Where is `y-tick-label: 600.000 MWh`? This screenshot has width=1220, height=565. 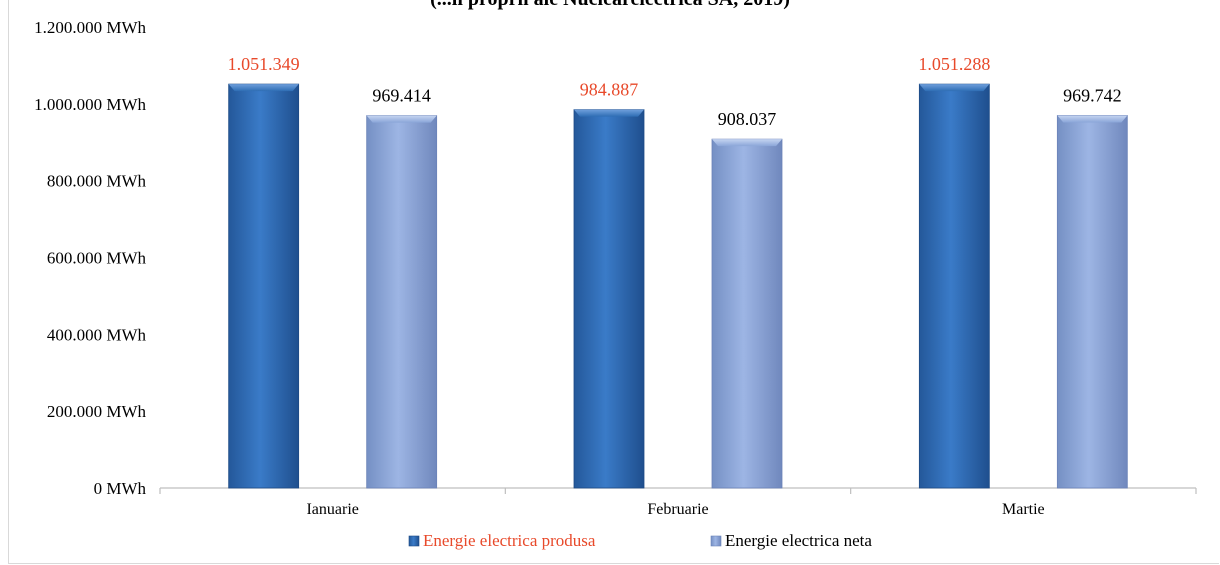 y-tick-label: 600.000 MWh is located at coordinates (97, 258).